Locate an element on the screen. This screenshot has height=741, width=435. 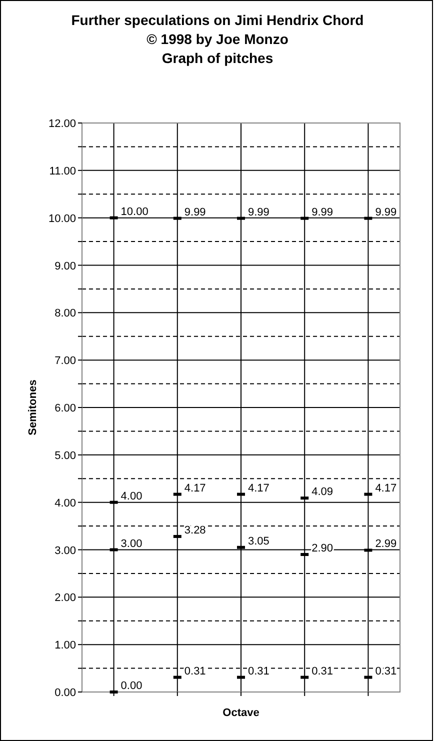
y-tick-label: 12.00 is located at coordinates (62, 124).